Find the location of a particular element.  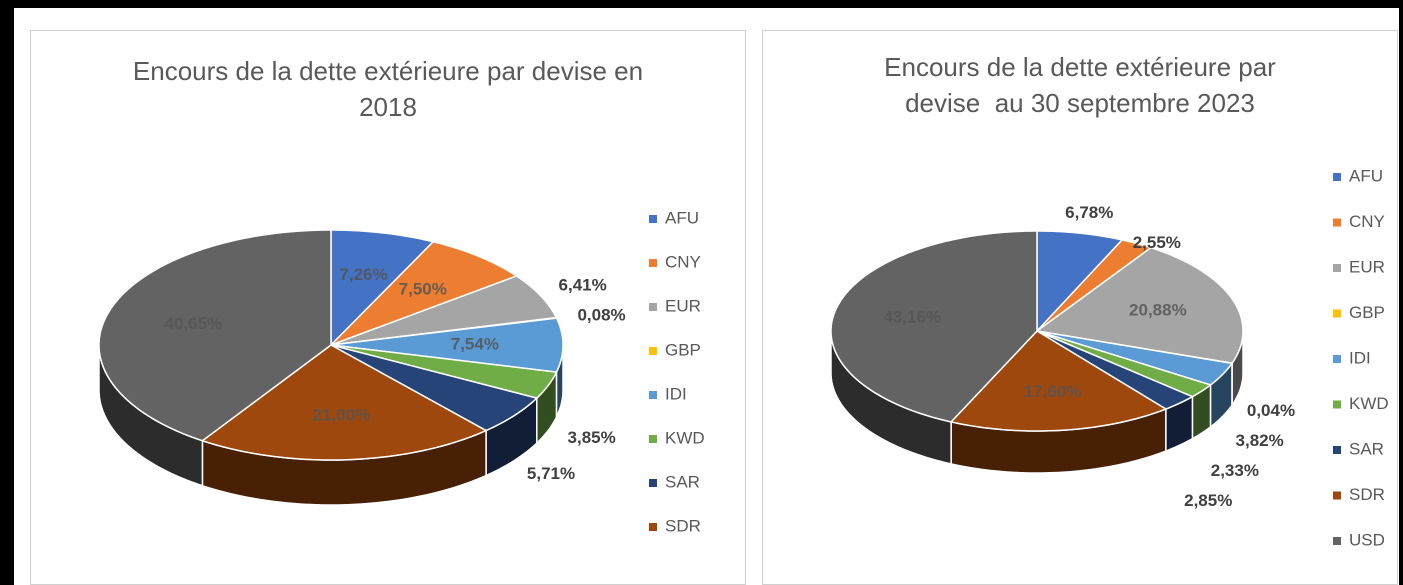

data-label: 7,26% is located at coordinates (363, 274).